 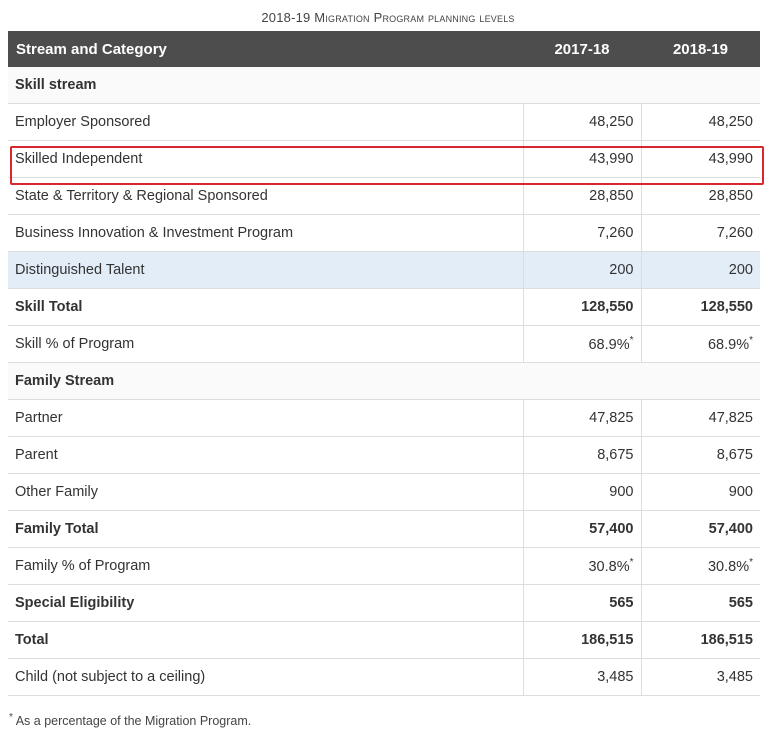 I want to click on row-label: Total, so click(x=265, y=640).